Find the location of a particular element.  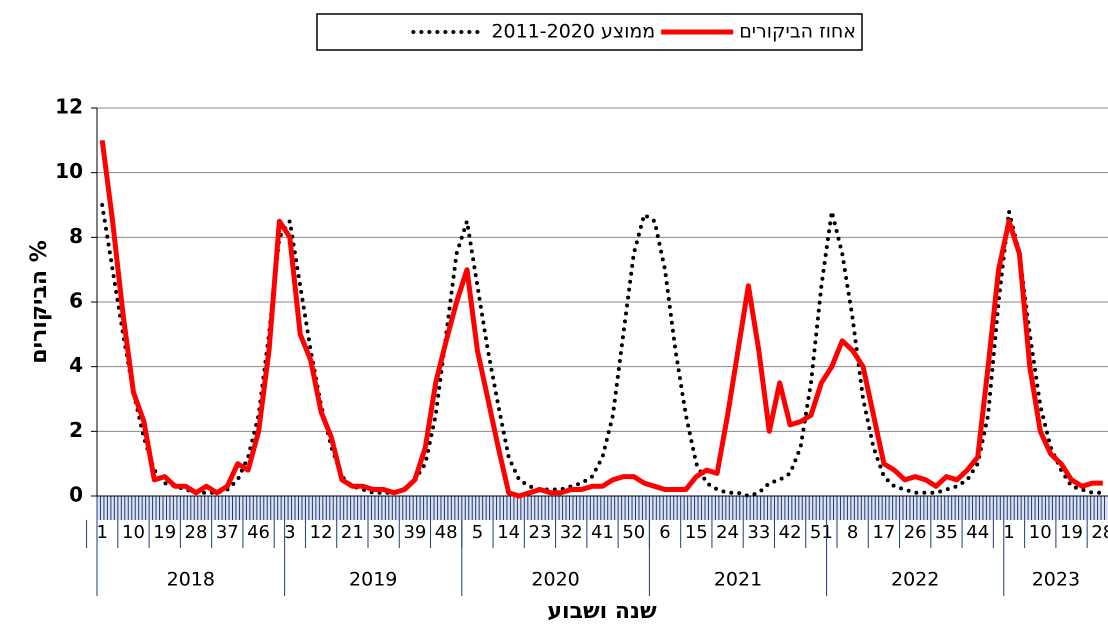

x-tick-label: 5 is located at coordinates (477, 532).